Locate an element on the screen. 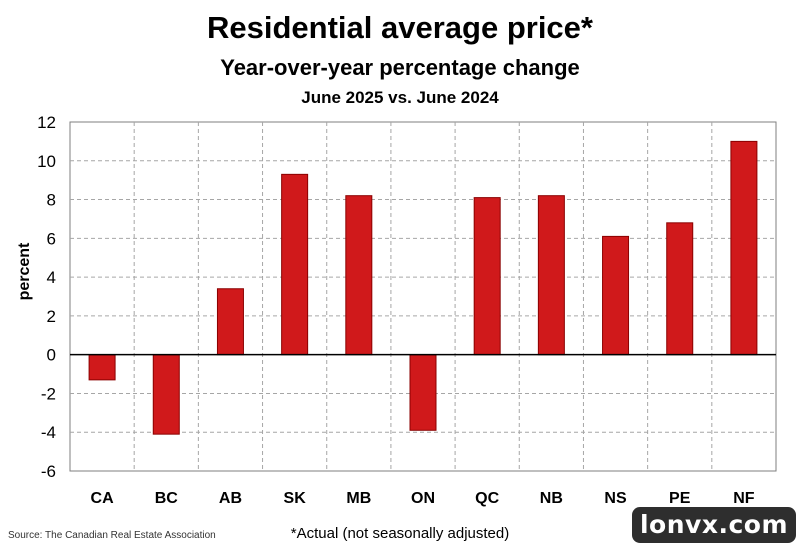 The width and height of the screenshot is (800, 548). watermark-logo: lonvx.com is located at coordinates (714, 525).